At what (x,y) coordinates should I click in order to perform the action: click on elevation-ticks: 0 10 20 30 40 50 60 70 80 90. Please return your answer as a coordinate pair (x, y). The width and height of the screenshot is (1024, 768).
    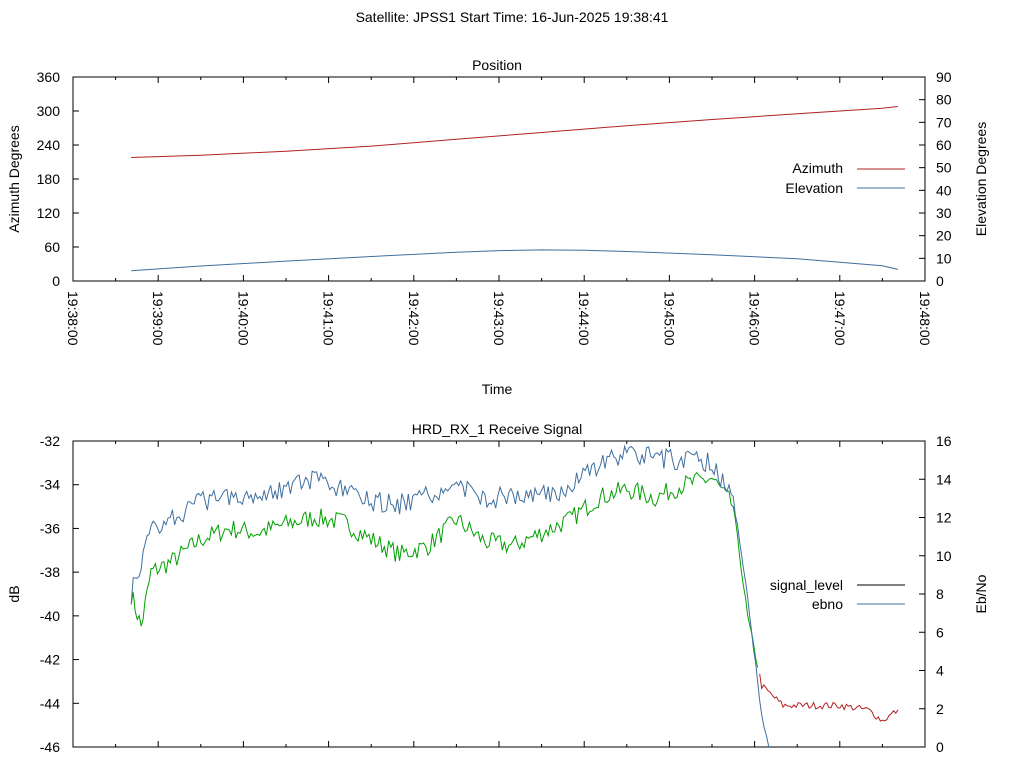
    Looking at the image, I should click on (935, 179).